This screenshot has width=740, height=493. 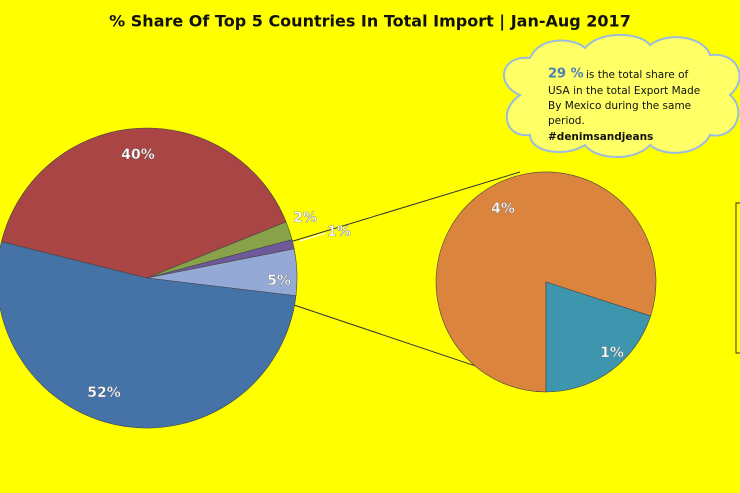 I want to click on leader-line, so click(x=313, y=237).